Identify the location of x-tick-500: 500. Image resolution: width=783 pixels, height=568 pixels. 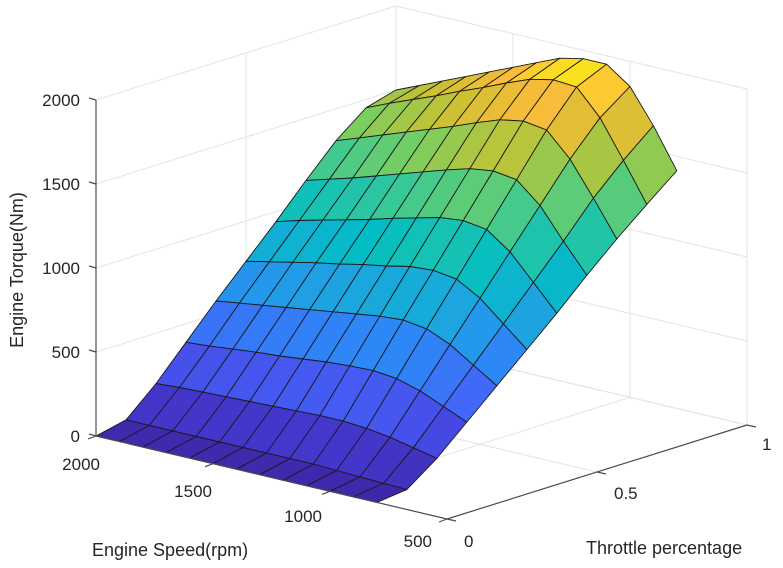
(418, 541).